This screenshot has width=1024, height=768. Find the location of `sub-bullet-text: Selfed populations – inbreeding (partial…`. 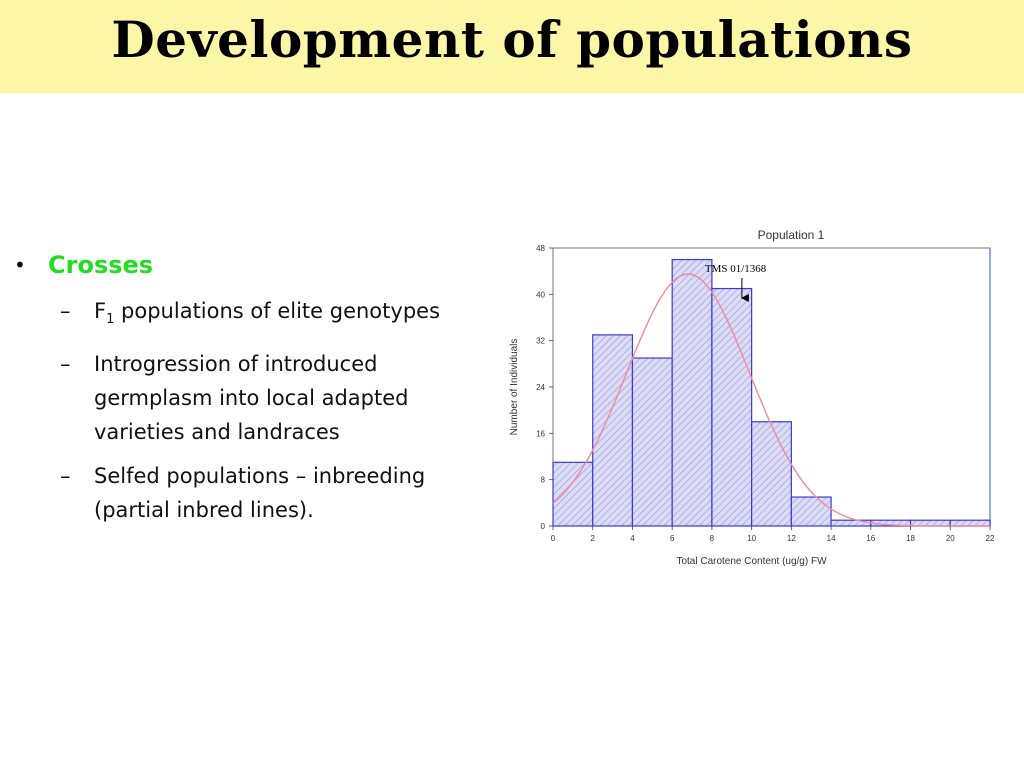

sub-bullet-text: Selfed populations – inbreeding (partial… is located at coordinates (260, 493).